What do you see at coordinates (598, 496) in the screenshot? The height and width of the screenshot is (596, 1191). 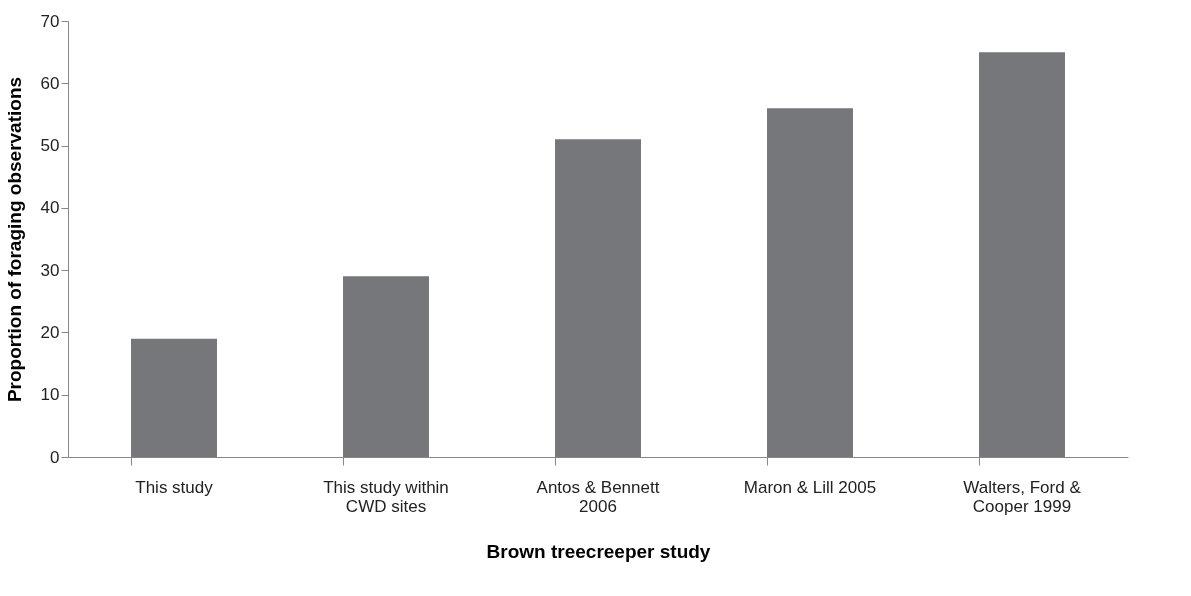 I see `x-tick-label: Antos & Bennett 2006` at bounding box center [598, 496].